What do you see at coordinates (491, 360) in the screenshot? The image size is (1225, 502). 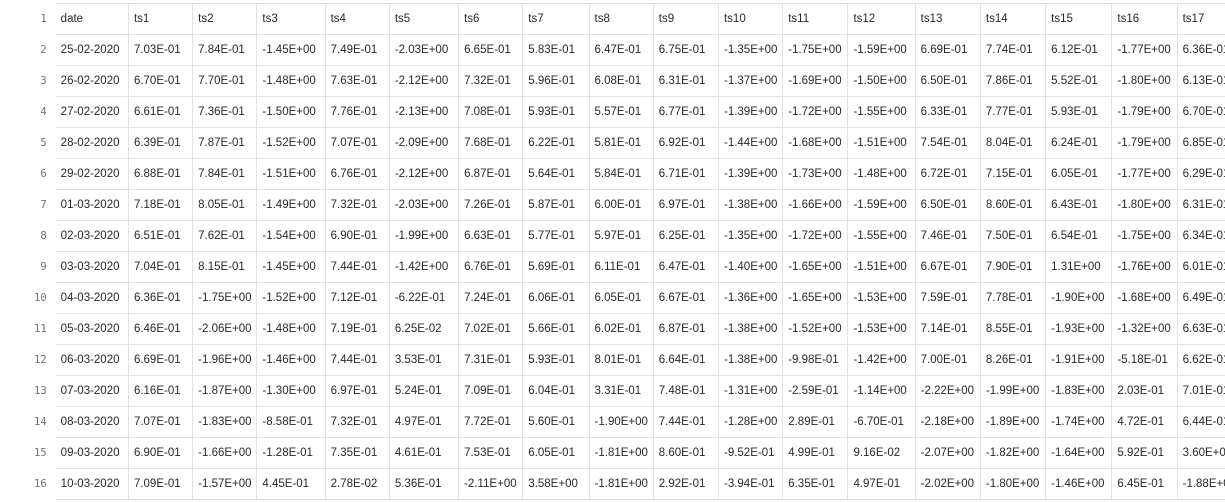 I see `table-cell: 7.31E-01` at bounding box center [491, 360].